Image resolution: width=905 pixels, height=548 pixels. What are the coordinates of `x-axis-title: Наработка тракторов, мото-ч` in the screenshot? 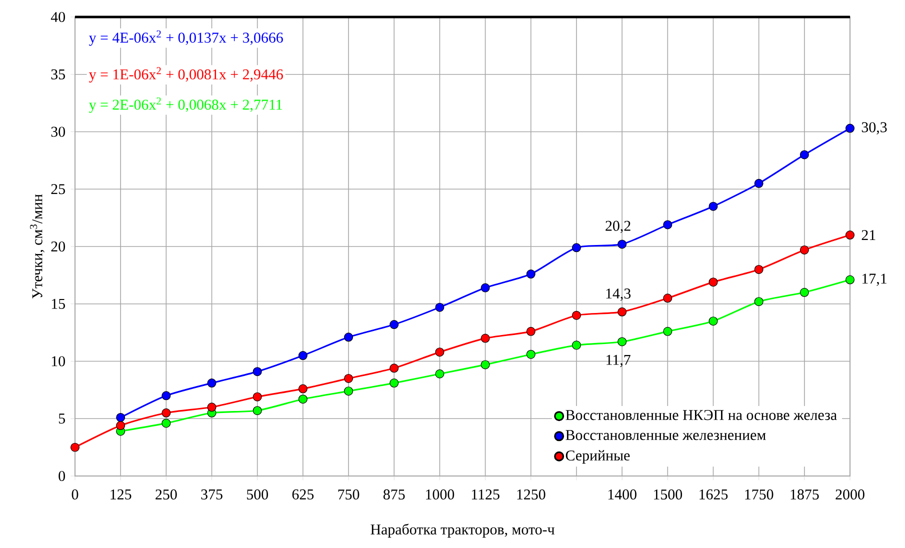 It's located at (462, 531).